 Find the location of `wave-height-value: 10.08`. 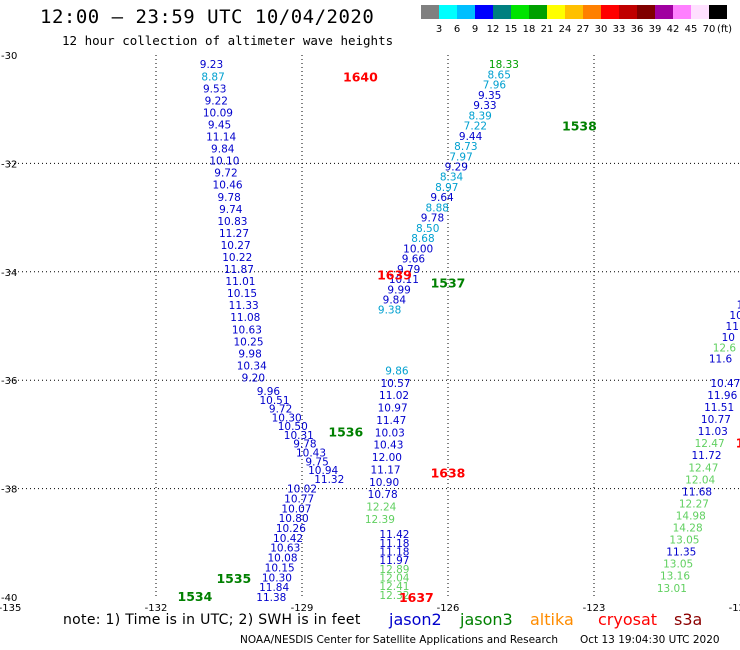

wave-height-value: 10.08 is located at coordinates (282, 559).